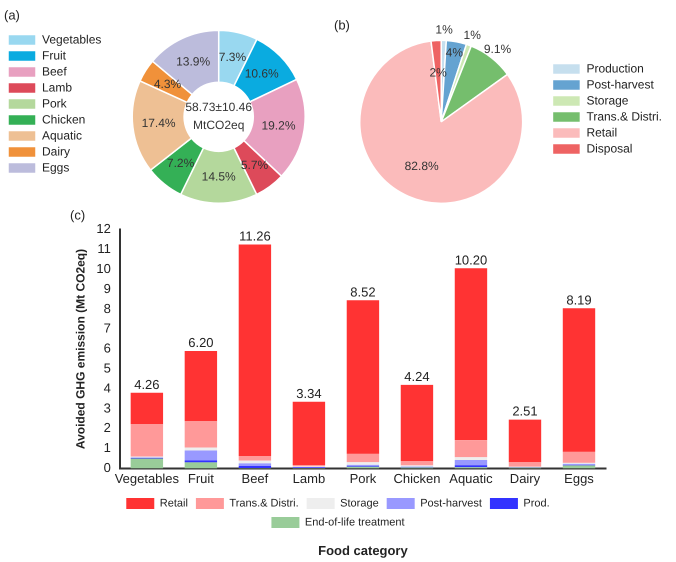  Describe the element at coordinates (255, 236) in the screenshot. I see `annotation: 11.26` at that location.